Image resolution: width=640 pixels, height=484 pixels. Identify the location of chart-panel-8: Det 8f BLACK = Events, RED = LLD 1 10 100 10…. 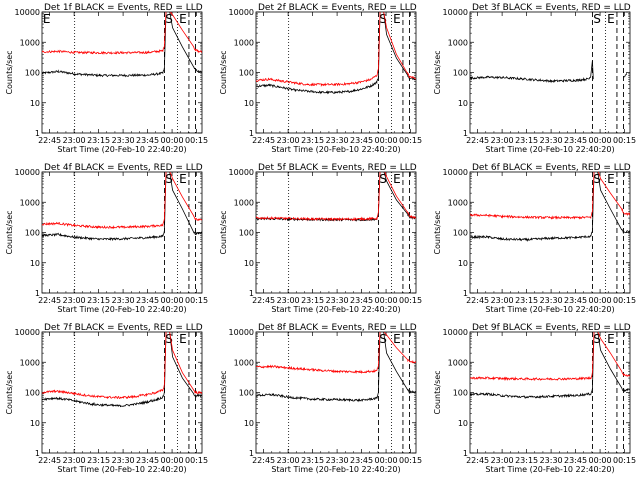
(320, 398).